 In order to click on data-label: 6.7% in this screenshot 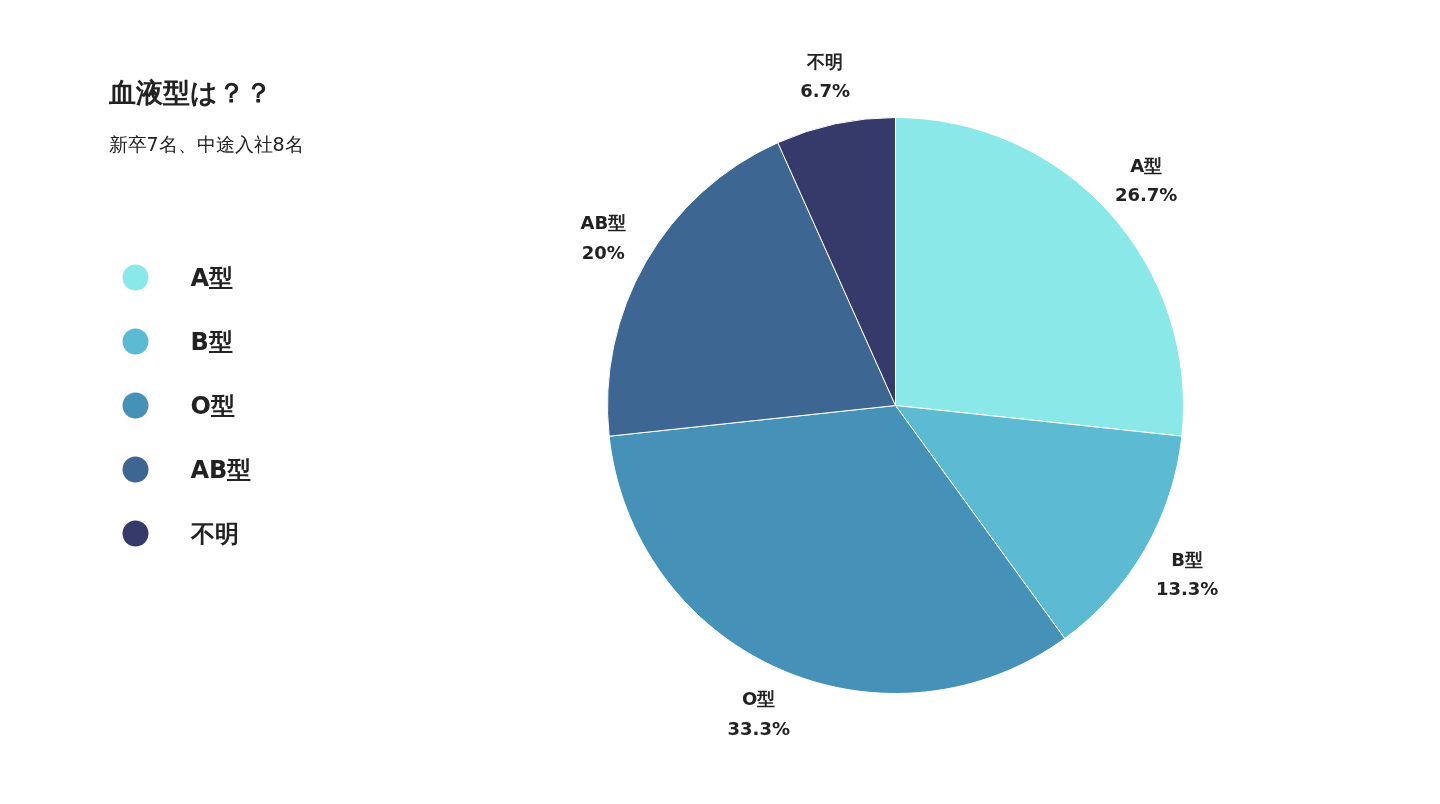, I will do `click(825, 91)`.